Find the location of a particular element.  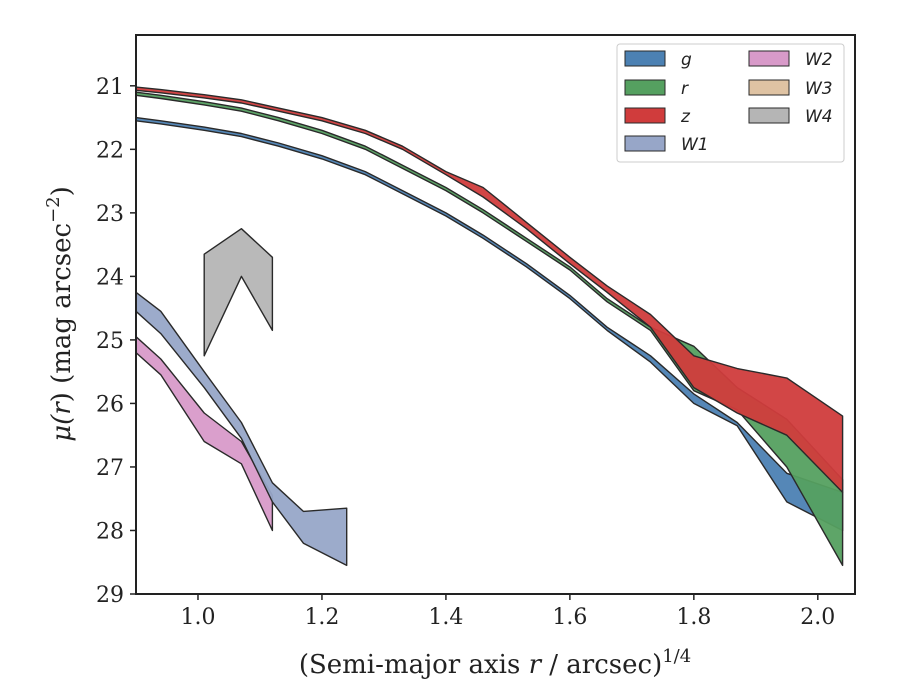

y-axis-ticks: 21 22 23 24 25 26 27 28 29 is located at coordinates (116, 341).